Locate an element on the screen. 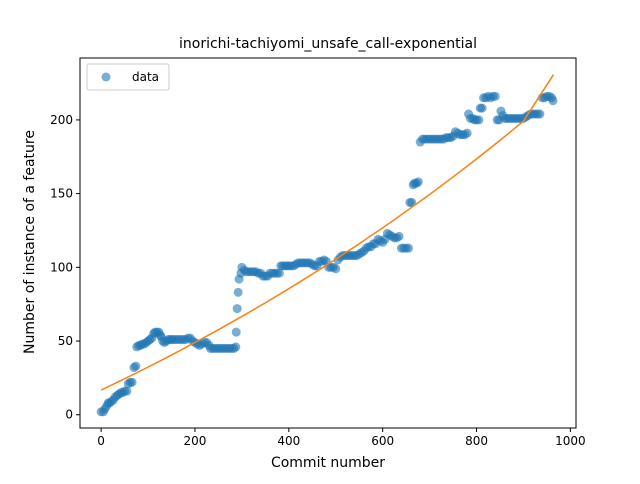 The width and height of the screenshot is (640, 484). x-axis-label: Commit number is located at coordinates (328, 463).